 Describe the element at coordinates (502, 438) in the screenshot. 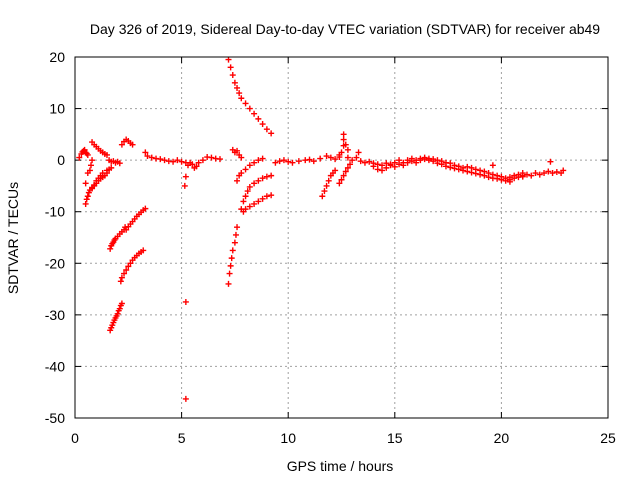

I see `x-tick-label: 20` at that location.